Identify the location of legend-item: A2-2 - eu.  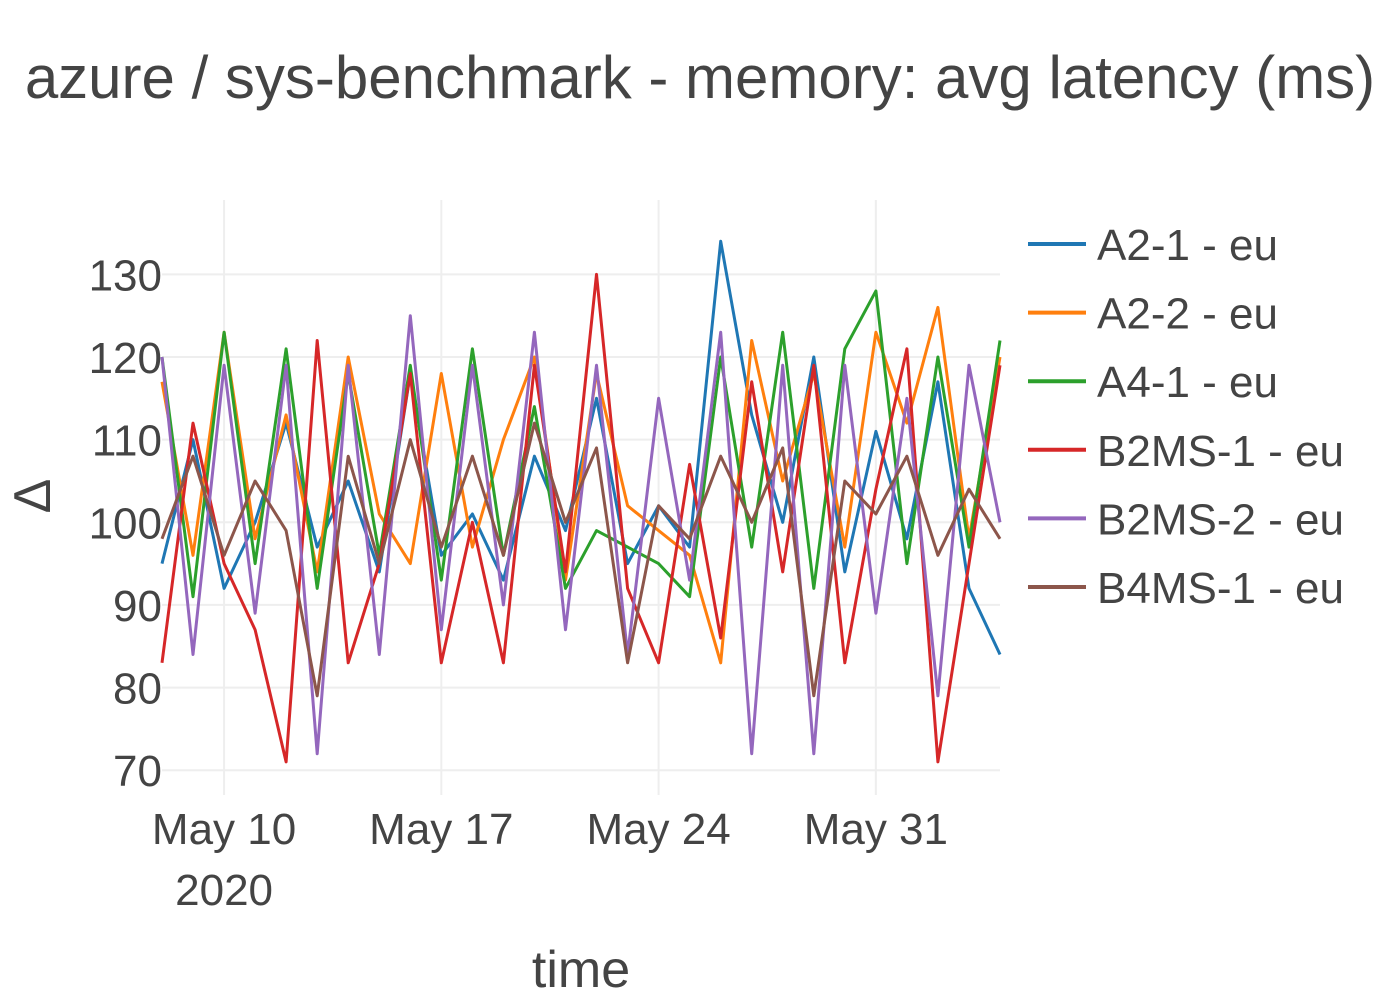
(1153, 314).